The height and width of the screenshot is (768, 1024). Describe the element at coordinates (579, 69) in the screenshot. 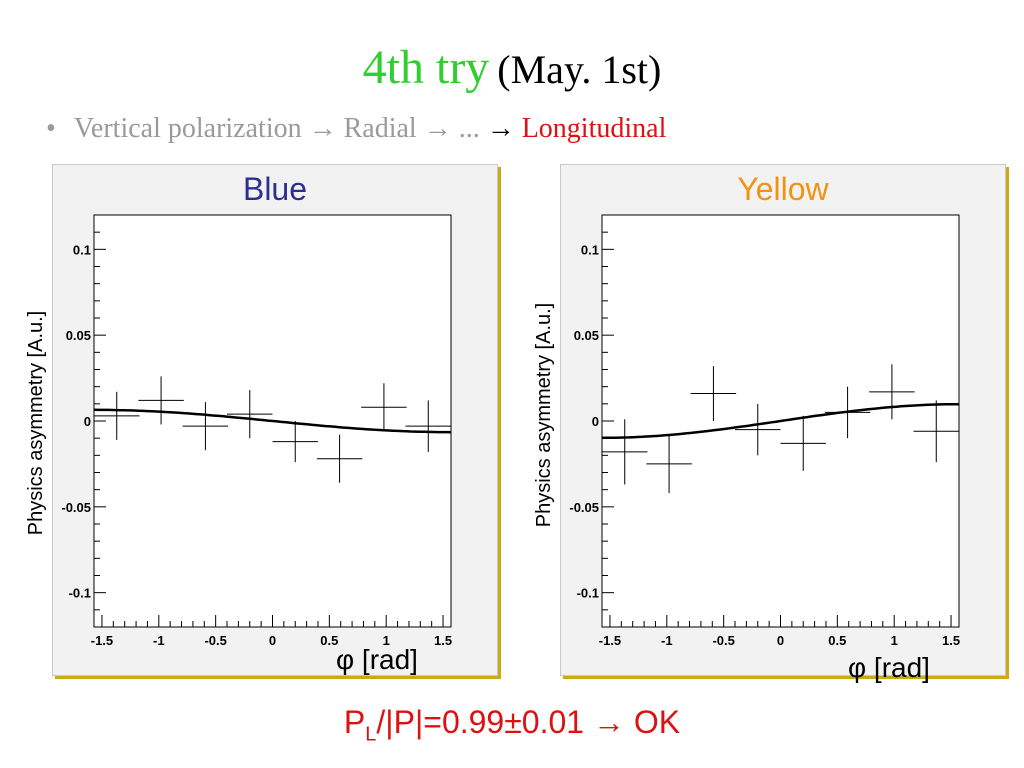

I see `title-date: (May. 1st)` at that location.